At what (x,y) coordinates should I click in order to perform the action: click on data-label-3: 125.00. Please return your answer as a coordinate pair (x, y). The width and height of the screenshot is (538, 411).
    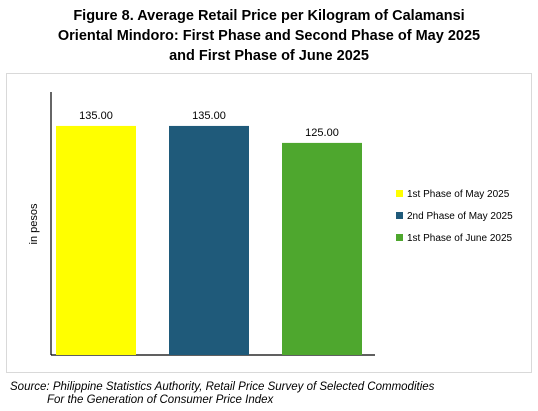
    Looking at the image, I should click on (322, 133).